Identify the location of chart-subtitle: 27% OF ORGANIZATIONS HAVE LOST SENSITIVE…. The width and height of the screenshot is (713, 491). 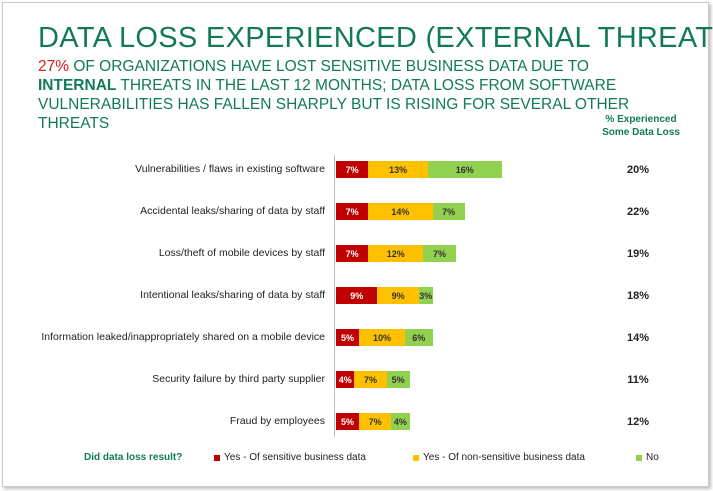
(348, 95).